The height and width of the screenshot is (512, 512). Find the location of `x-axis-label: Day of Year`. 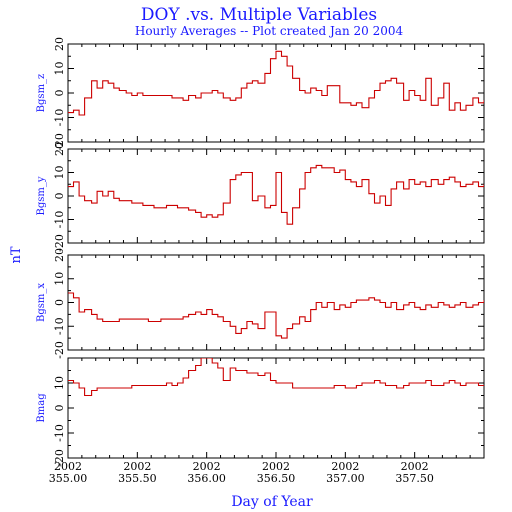

x-axis-label: Day of Year is located at coordinates (272, 502).